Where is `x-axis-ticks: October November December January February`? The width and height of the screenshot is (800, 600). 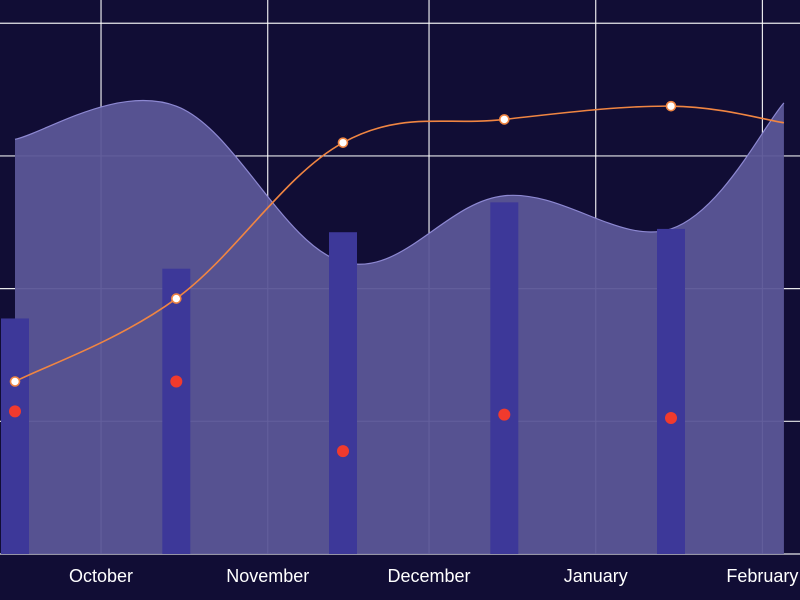 x-axis-ticks: October November December January February is located at coordinates (433, 576).